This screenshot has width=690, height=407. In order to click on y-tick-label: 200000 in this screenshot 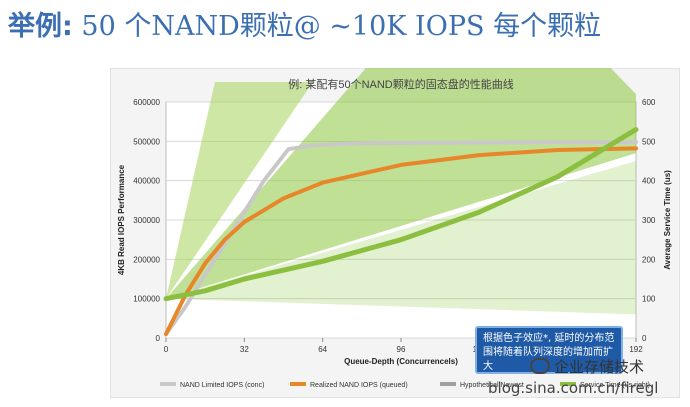, I will do `click(146, 259)`.